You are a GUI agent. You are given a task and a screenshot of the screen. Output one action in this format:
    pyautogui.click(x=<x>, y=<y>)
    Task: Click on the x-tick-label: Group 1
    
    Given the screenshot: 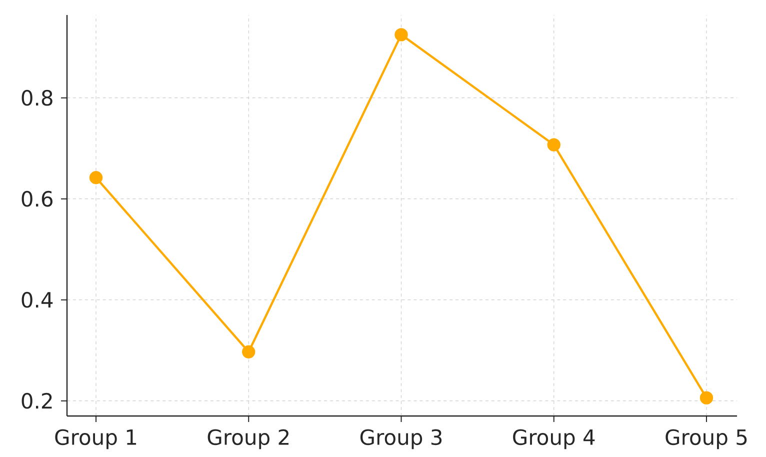 What is the action you would take?
    pyautogui.click(x=95, y=439)
    